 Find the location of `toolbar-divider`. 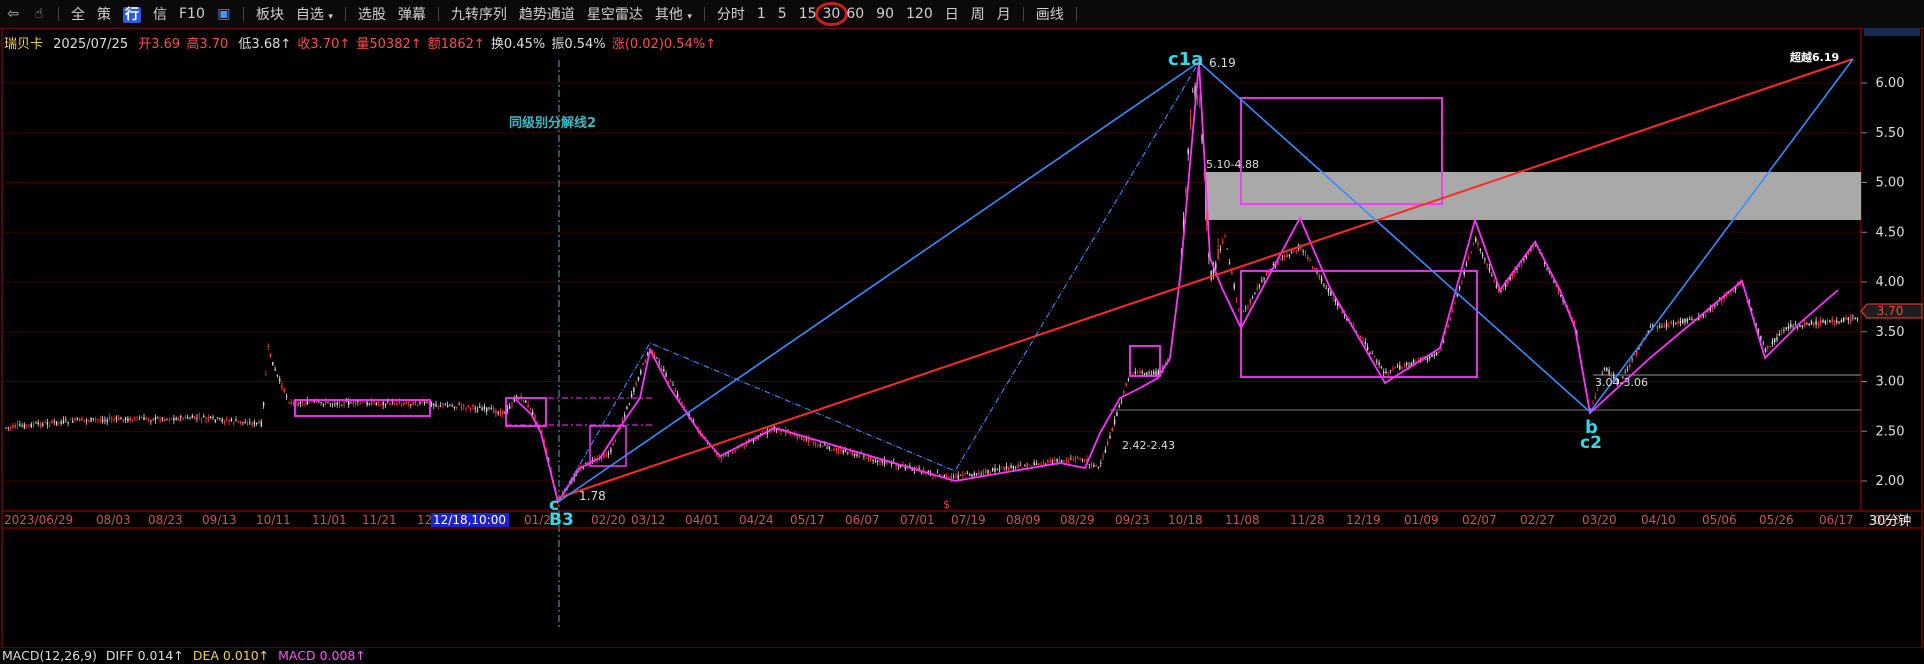

toolbar-divider is located at coordinates (58, 14).